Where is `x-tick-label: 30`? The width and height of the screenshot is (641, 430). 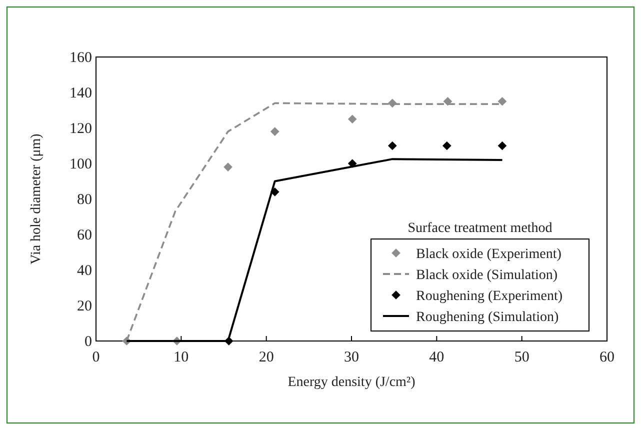 x-tick-label: 30 is located at coordinates (351, 358).